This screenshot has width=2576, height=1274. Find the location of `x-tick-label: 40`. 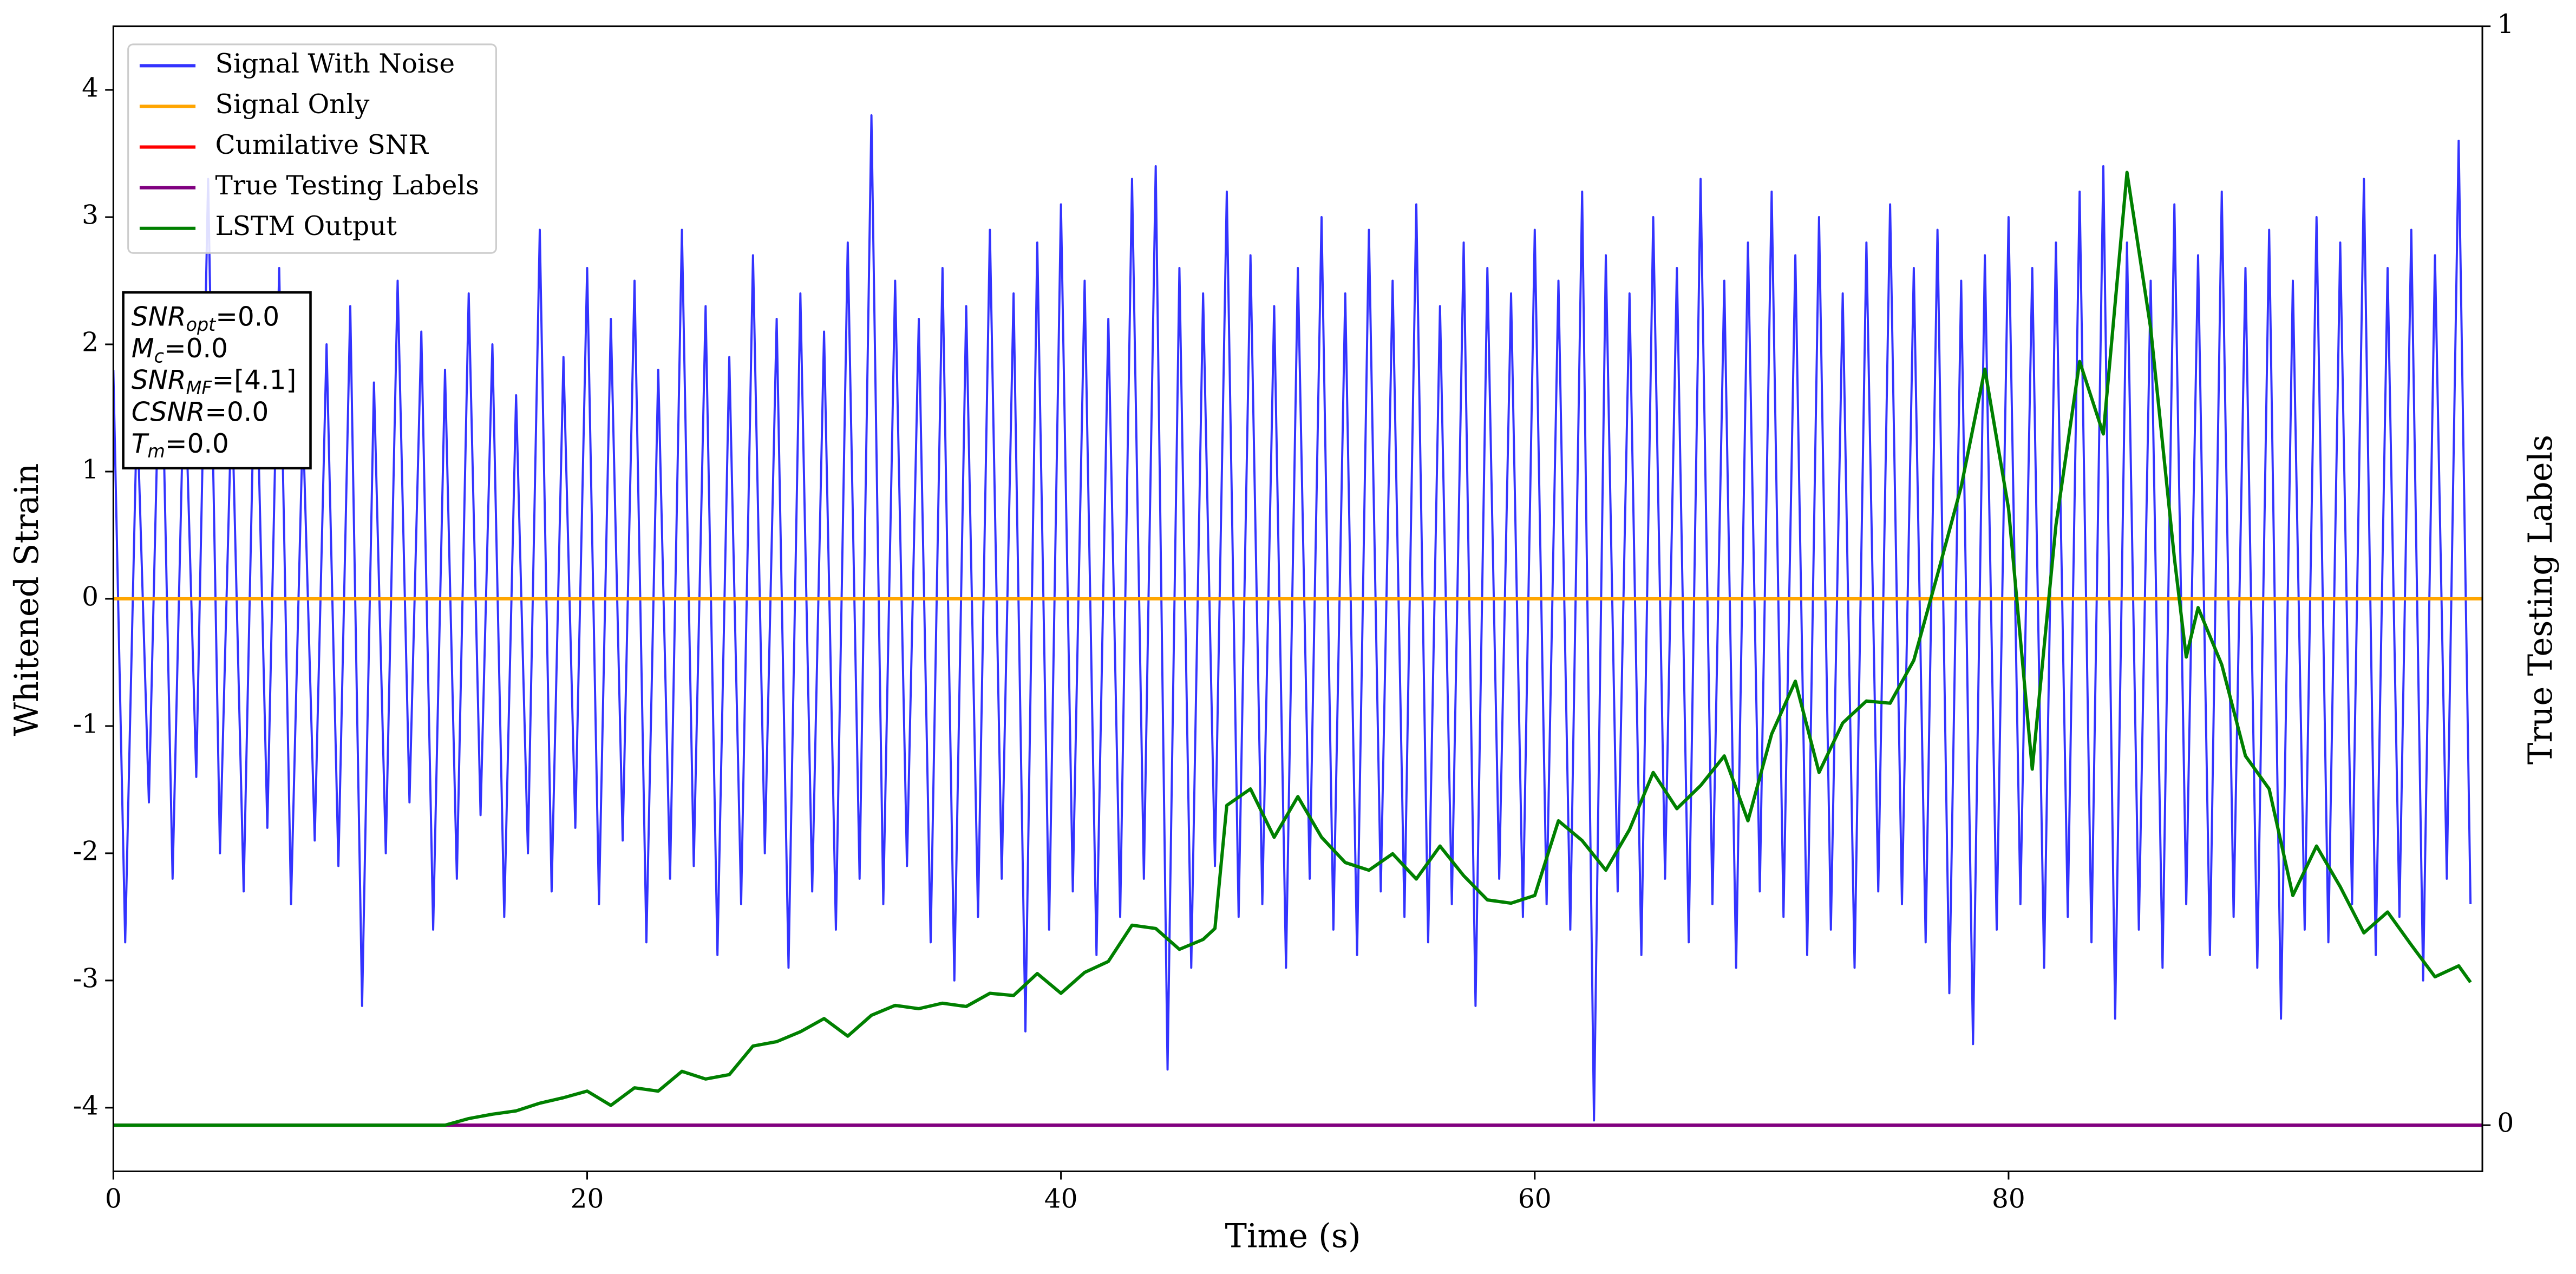

x-tick-label: 40 is located at coordinates (1061, 1199).